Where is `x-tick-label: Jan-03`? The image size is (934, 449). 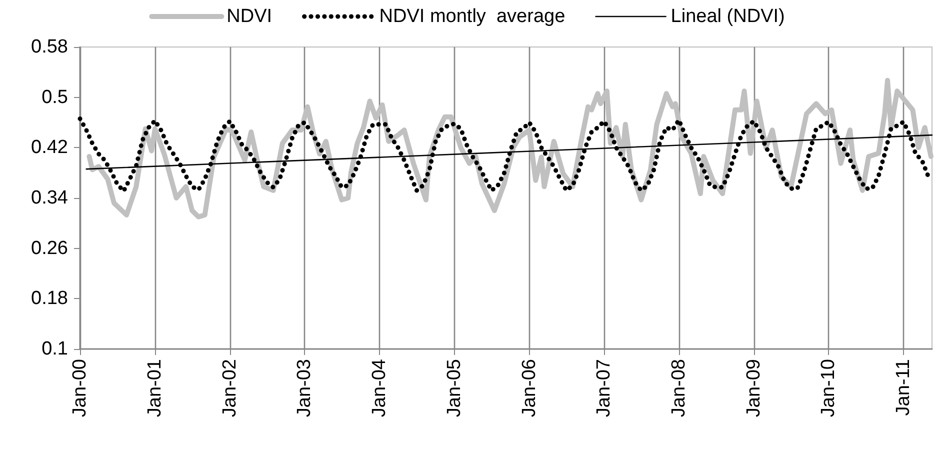 x-tick-label: Jan-03 is located at coordinates (305, 388).